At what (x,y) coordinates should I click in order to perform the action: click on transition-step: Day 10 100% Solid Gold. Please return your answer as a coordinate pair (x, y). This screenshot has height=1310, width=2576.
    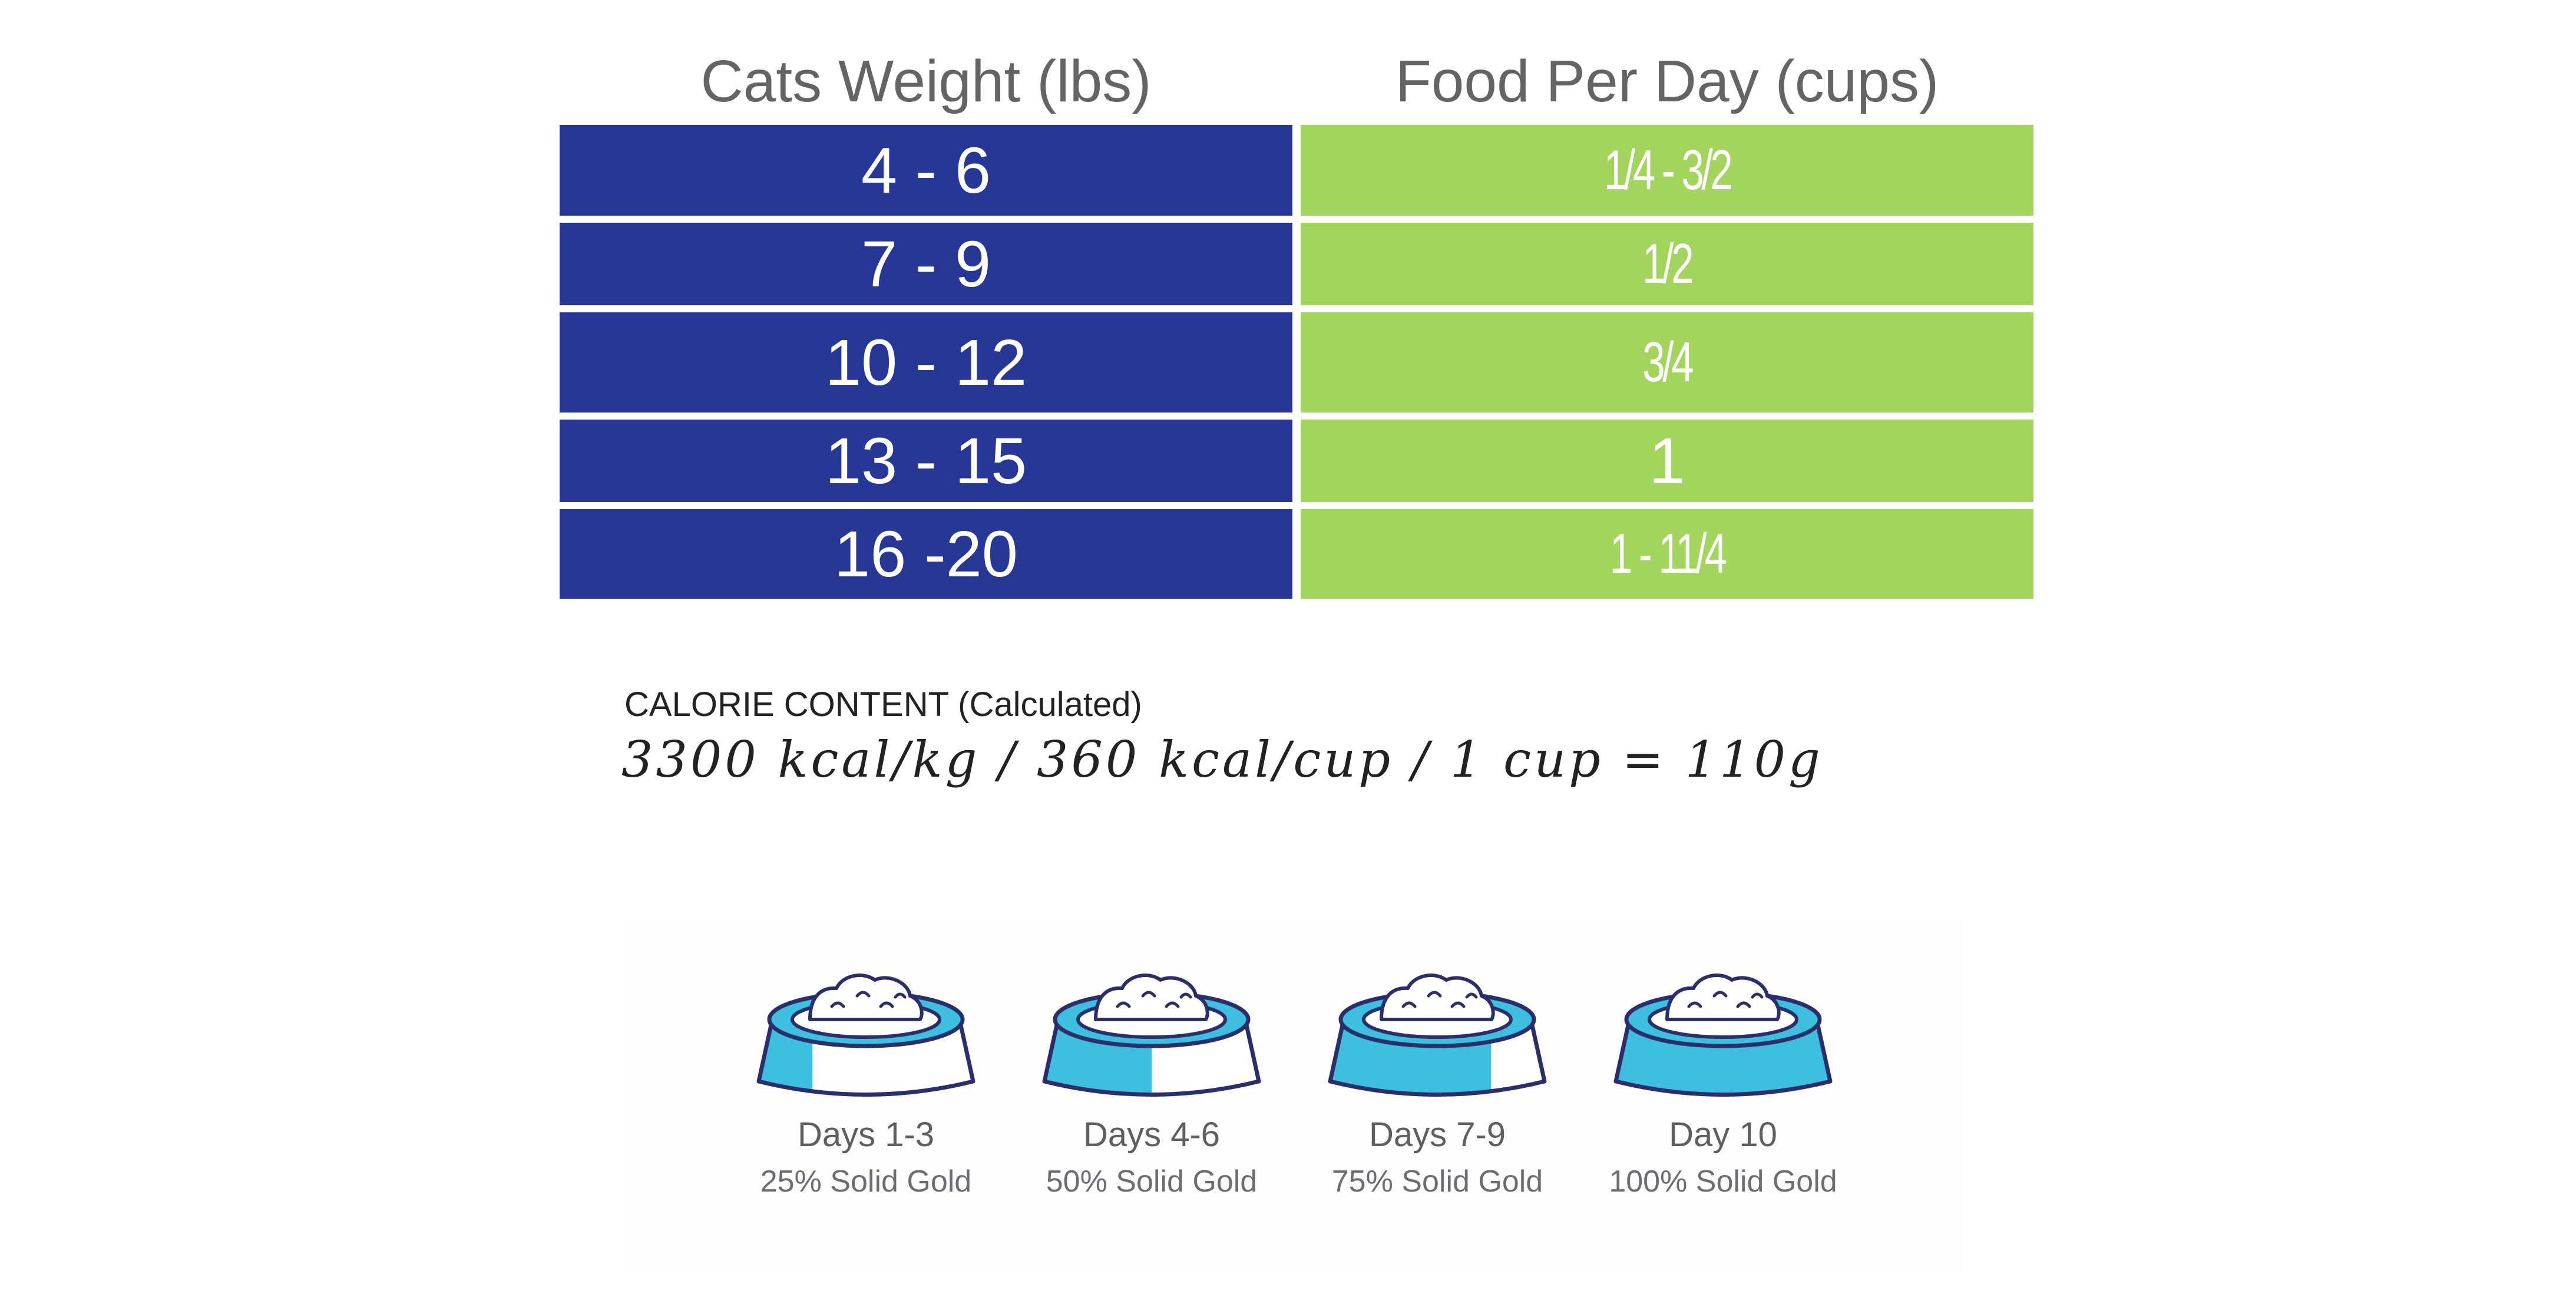
    Looking at the image, I should click on (1723, 1093).